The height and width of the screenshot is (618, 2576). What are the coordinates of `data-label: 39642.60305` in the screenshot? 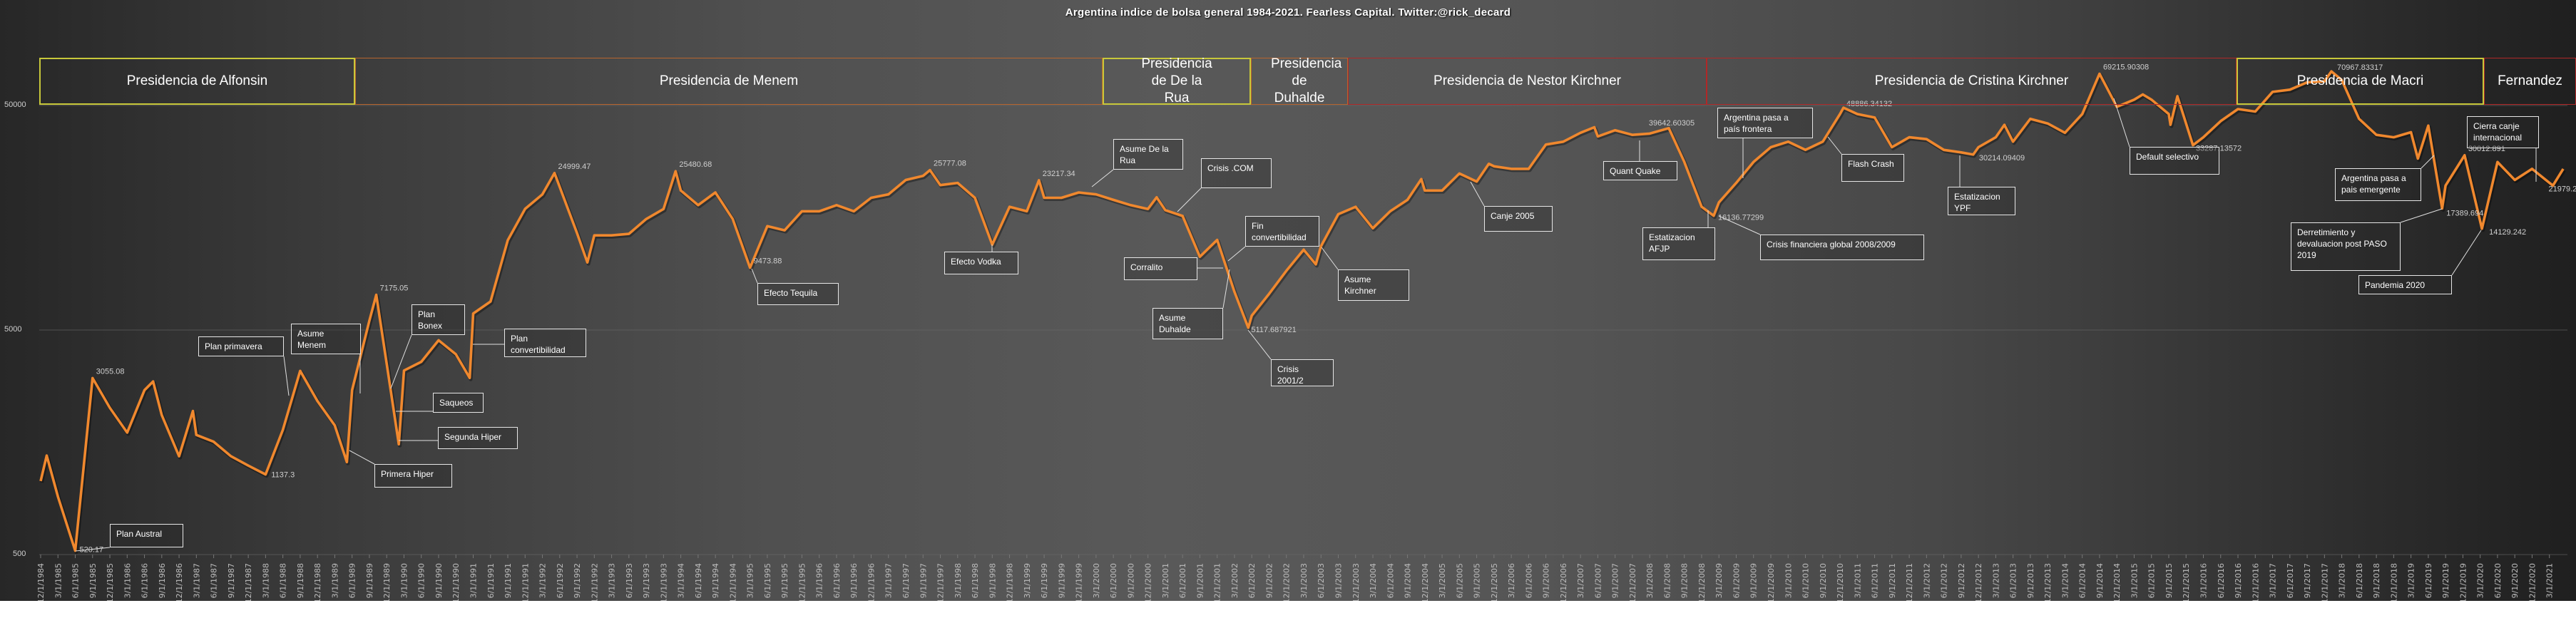 It's located at (1672, 124).